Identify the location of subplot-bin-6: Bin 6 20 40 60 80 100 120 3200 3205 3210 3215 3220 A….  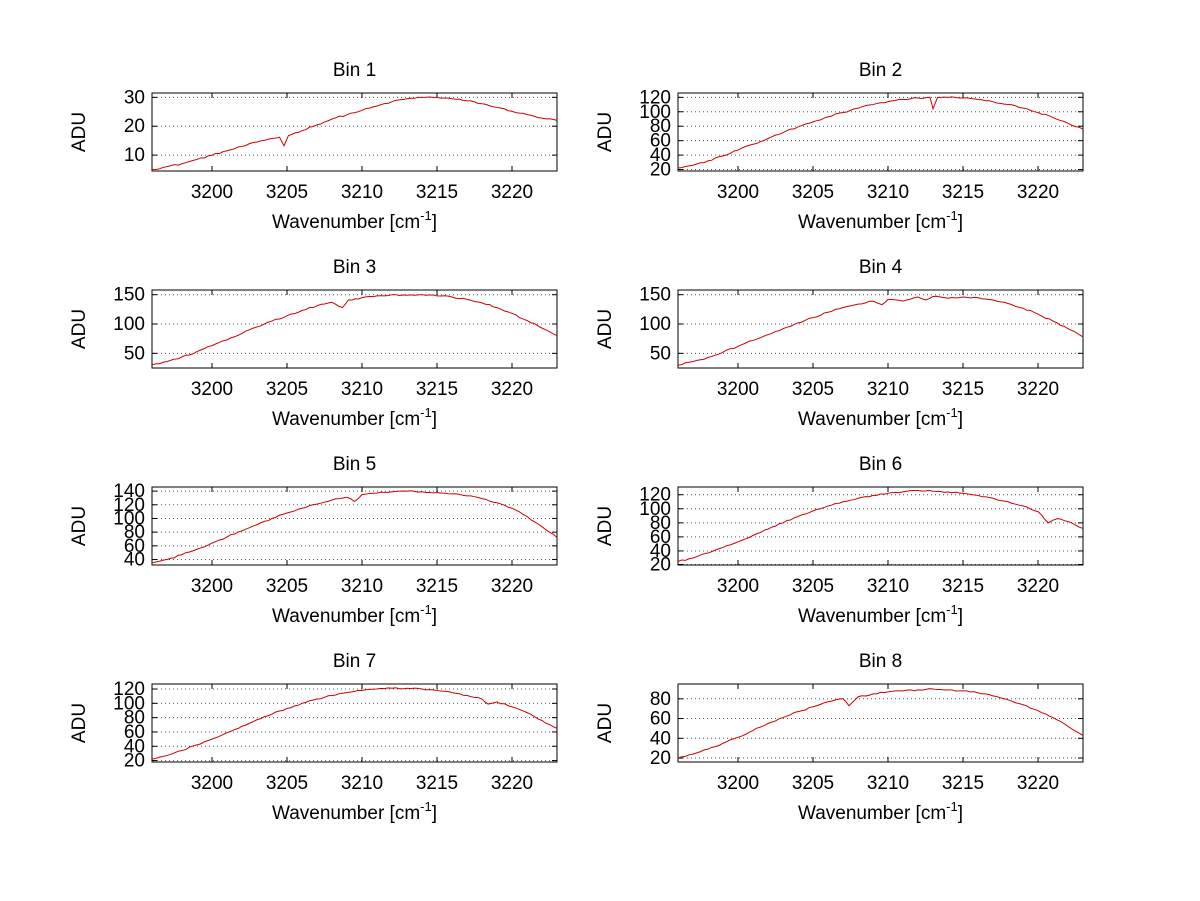
(821, 538).